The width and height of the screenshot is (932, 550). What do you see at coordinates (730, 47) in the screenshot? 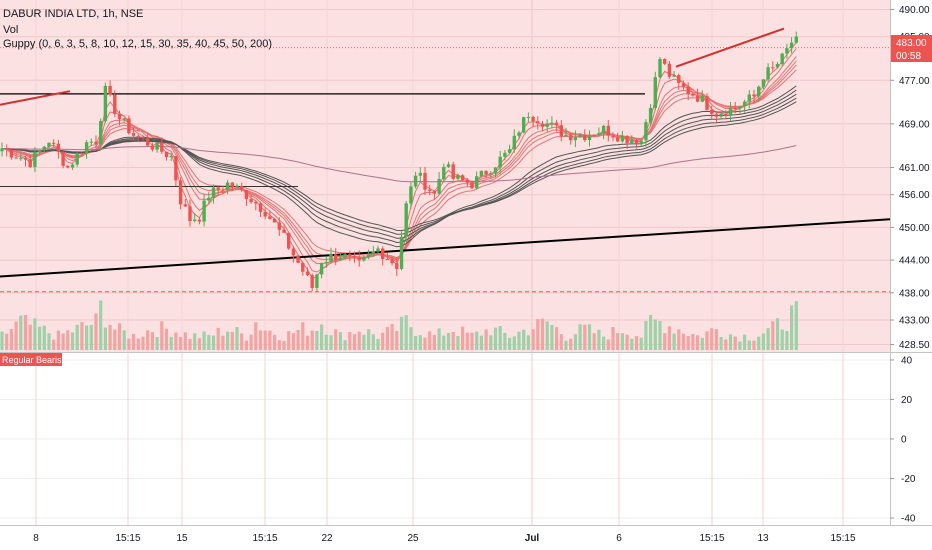
I see `divergence-line-right` at bounding box center [730, 47].